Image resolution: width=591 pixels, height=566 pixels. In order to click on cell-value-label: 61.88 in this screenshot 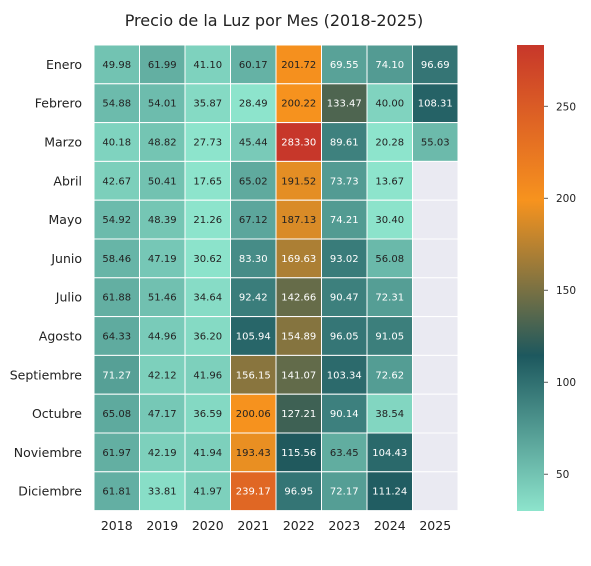, I will do `click(116, 298)`.